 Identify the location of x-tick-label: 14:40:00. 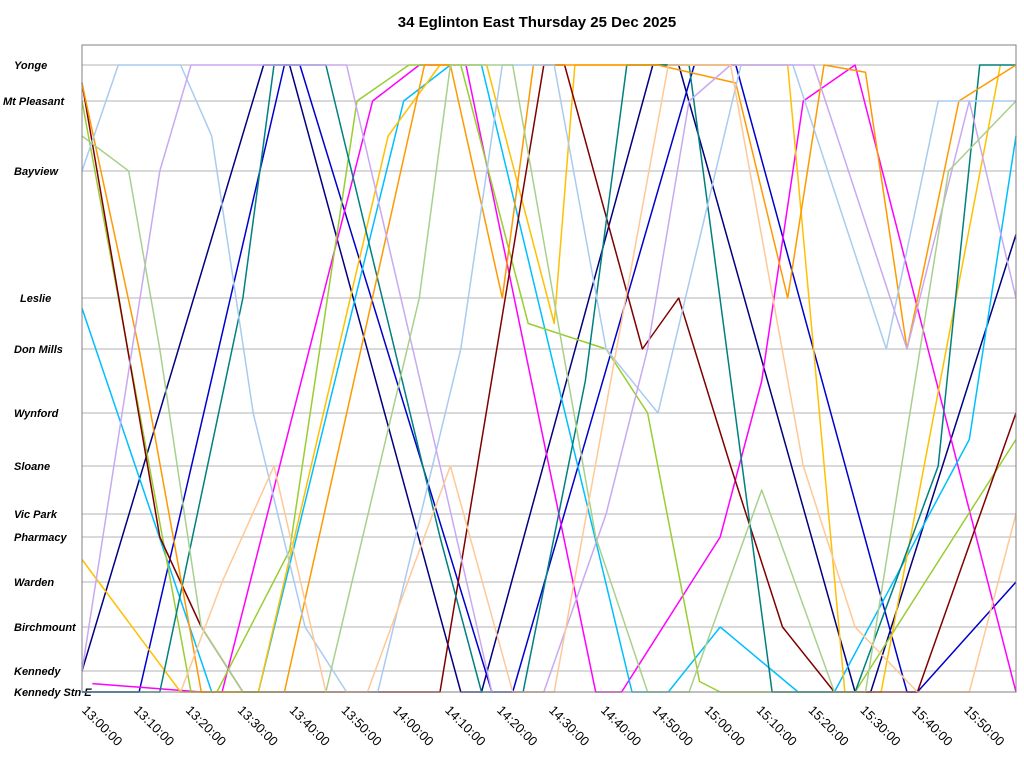
(621, 726).